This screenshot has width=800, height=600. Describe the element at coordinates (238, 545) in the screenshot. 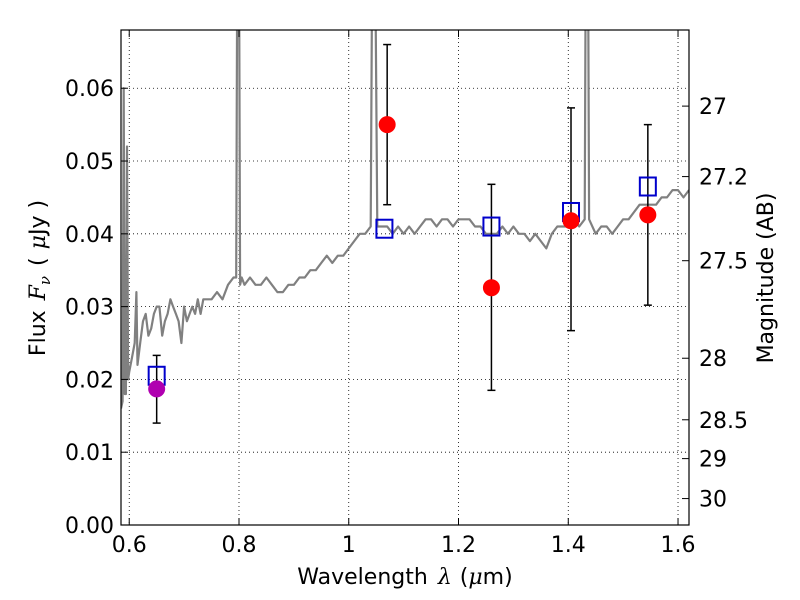

I see `x-tick-label: 0.8` at that location.